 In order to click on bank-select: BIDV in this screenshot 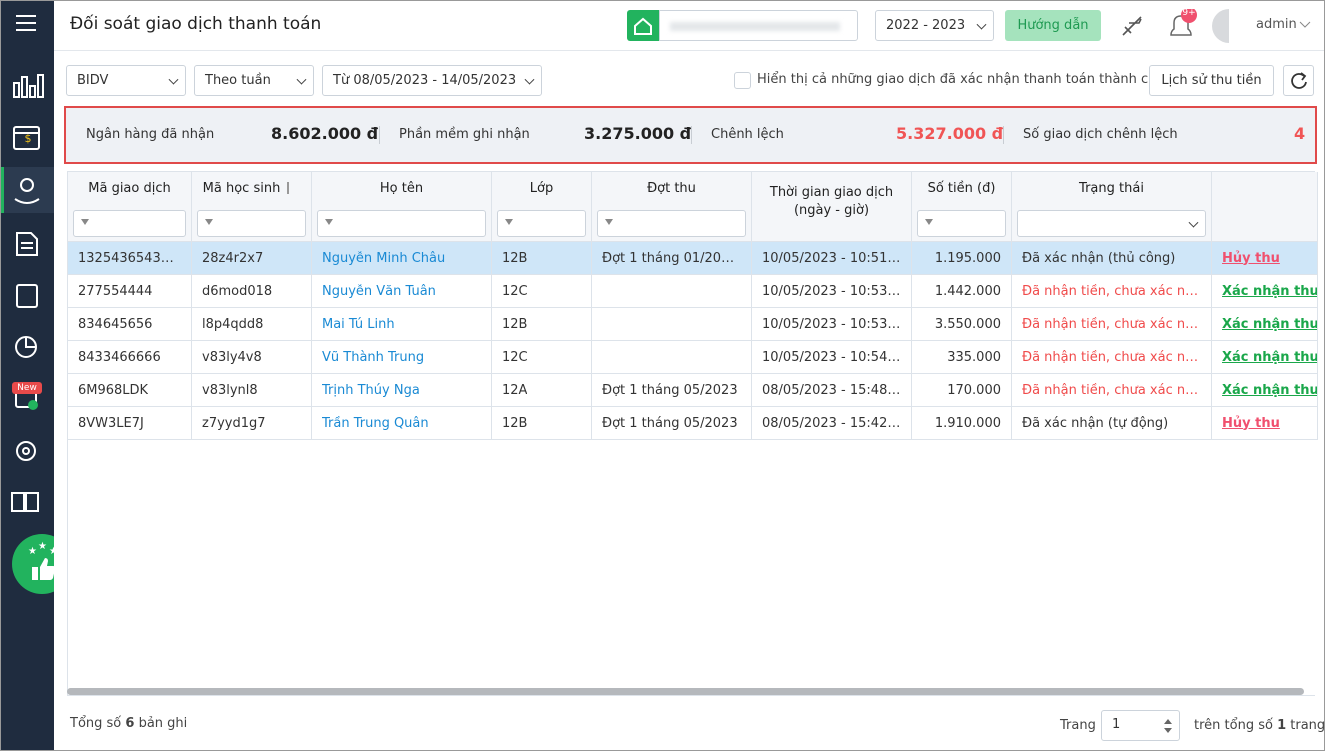, I will do `click(126, 80)`.